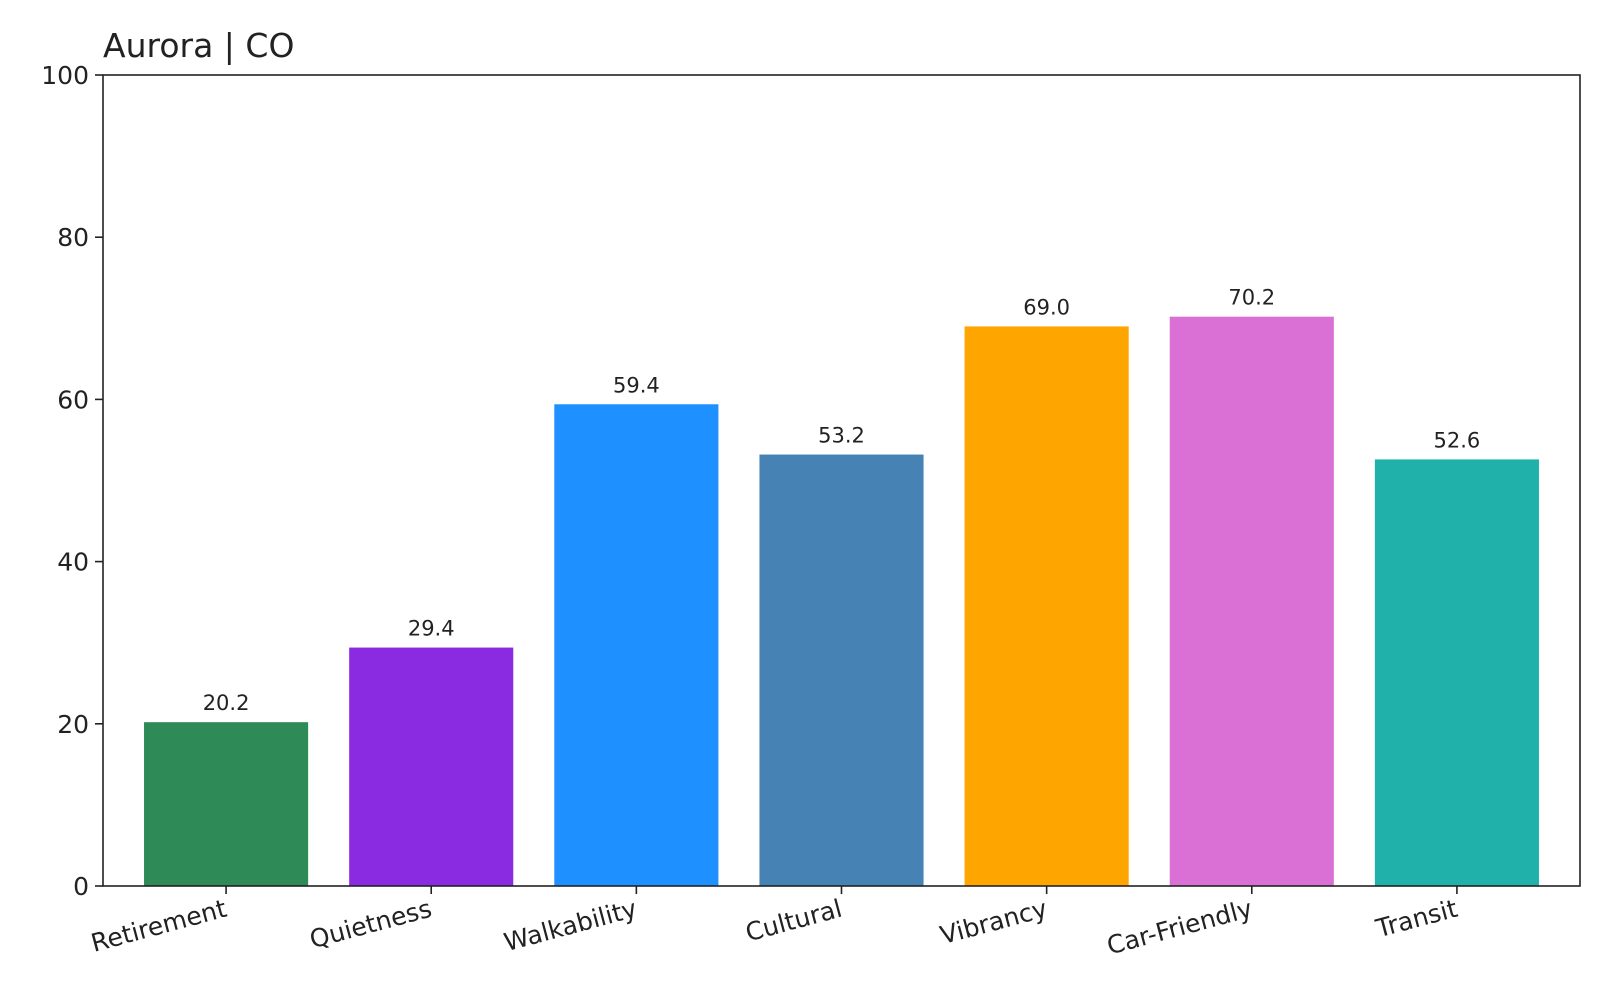  Describe the element at coordinates (72, 481) in the screenshot. I see `y-axis: 0 20 40 60 80 100` at that location.